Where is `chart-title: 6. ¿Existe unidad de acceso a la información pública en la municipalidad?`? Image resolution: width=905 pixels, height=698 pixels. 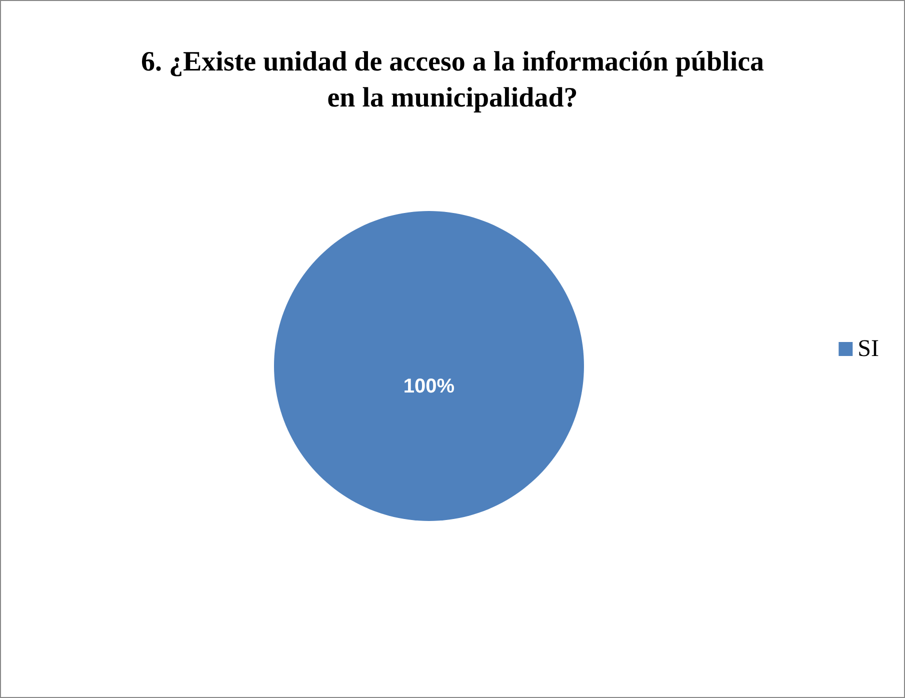 chart-title: 6. ¿Existe unidad de acceso a la información pública en la municipalidad? is located at coordinates (452, 80).